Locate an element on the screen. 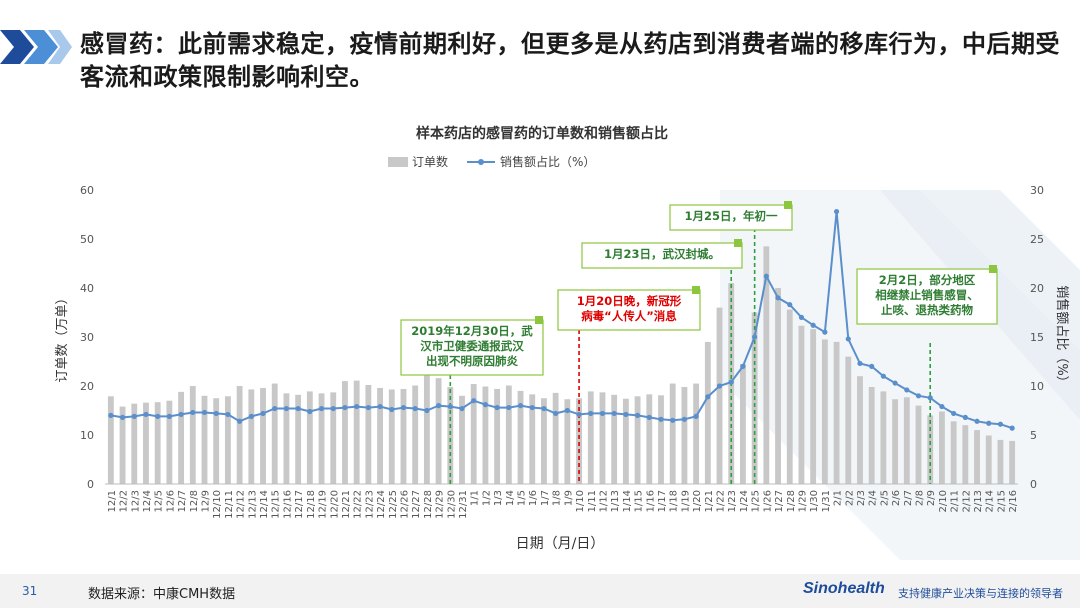 This screenshot has width=1080, height=608. x-tick-label: 2/13 is located at coordinates (978, 501).